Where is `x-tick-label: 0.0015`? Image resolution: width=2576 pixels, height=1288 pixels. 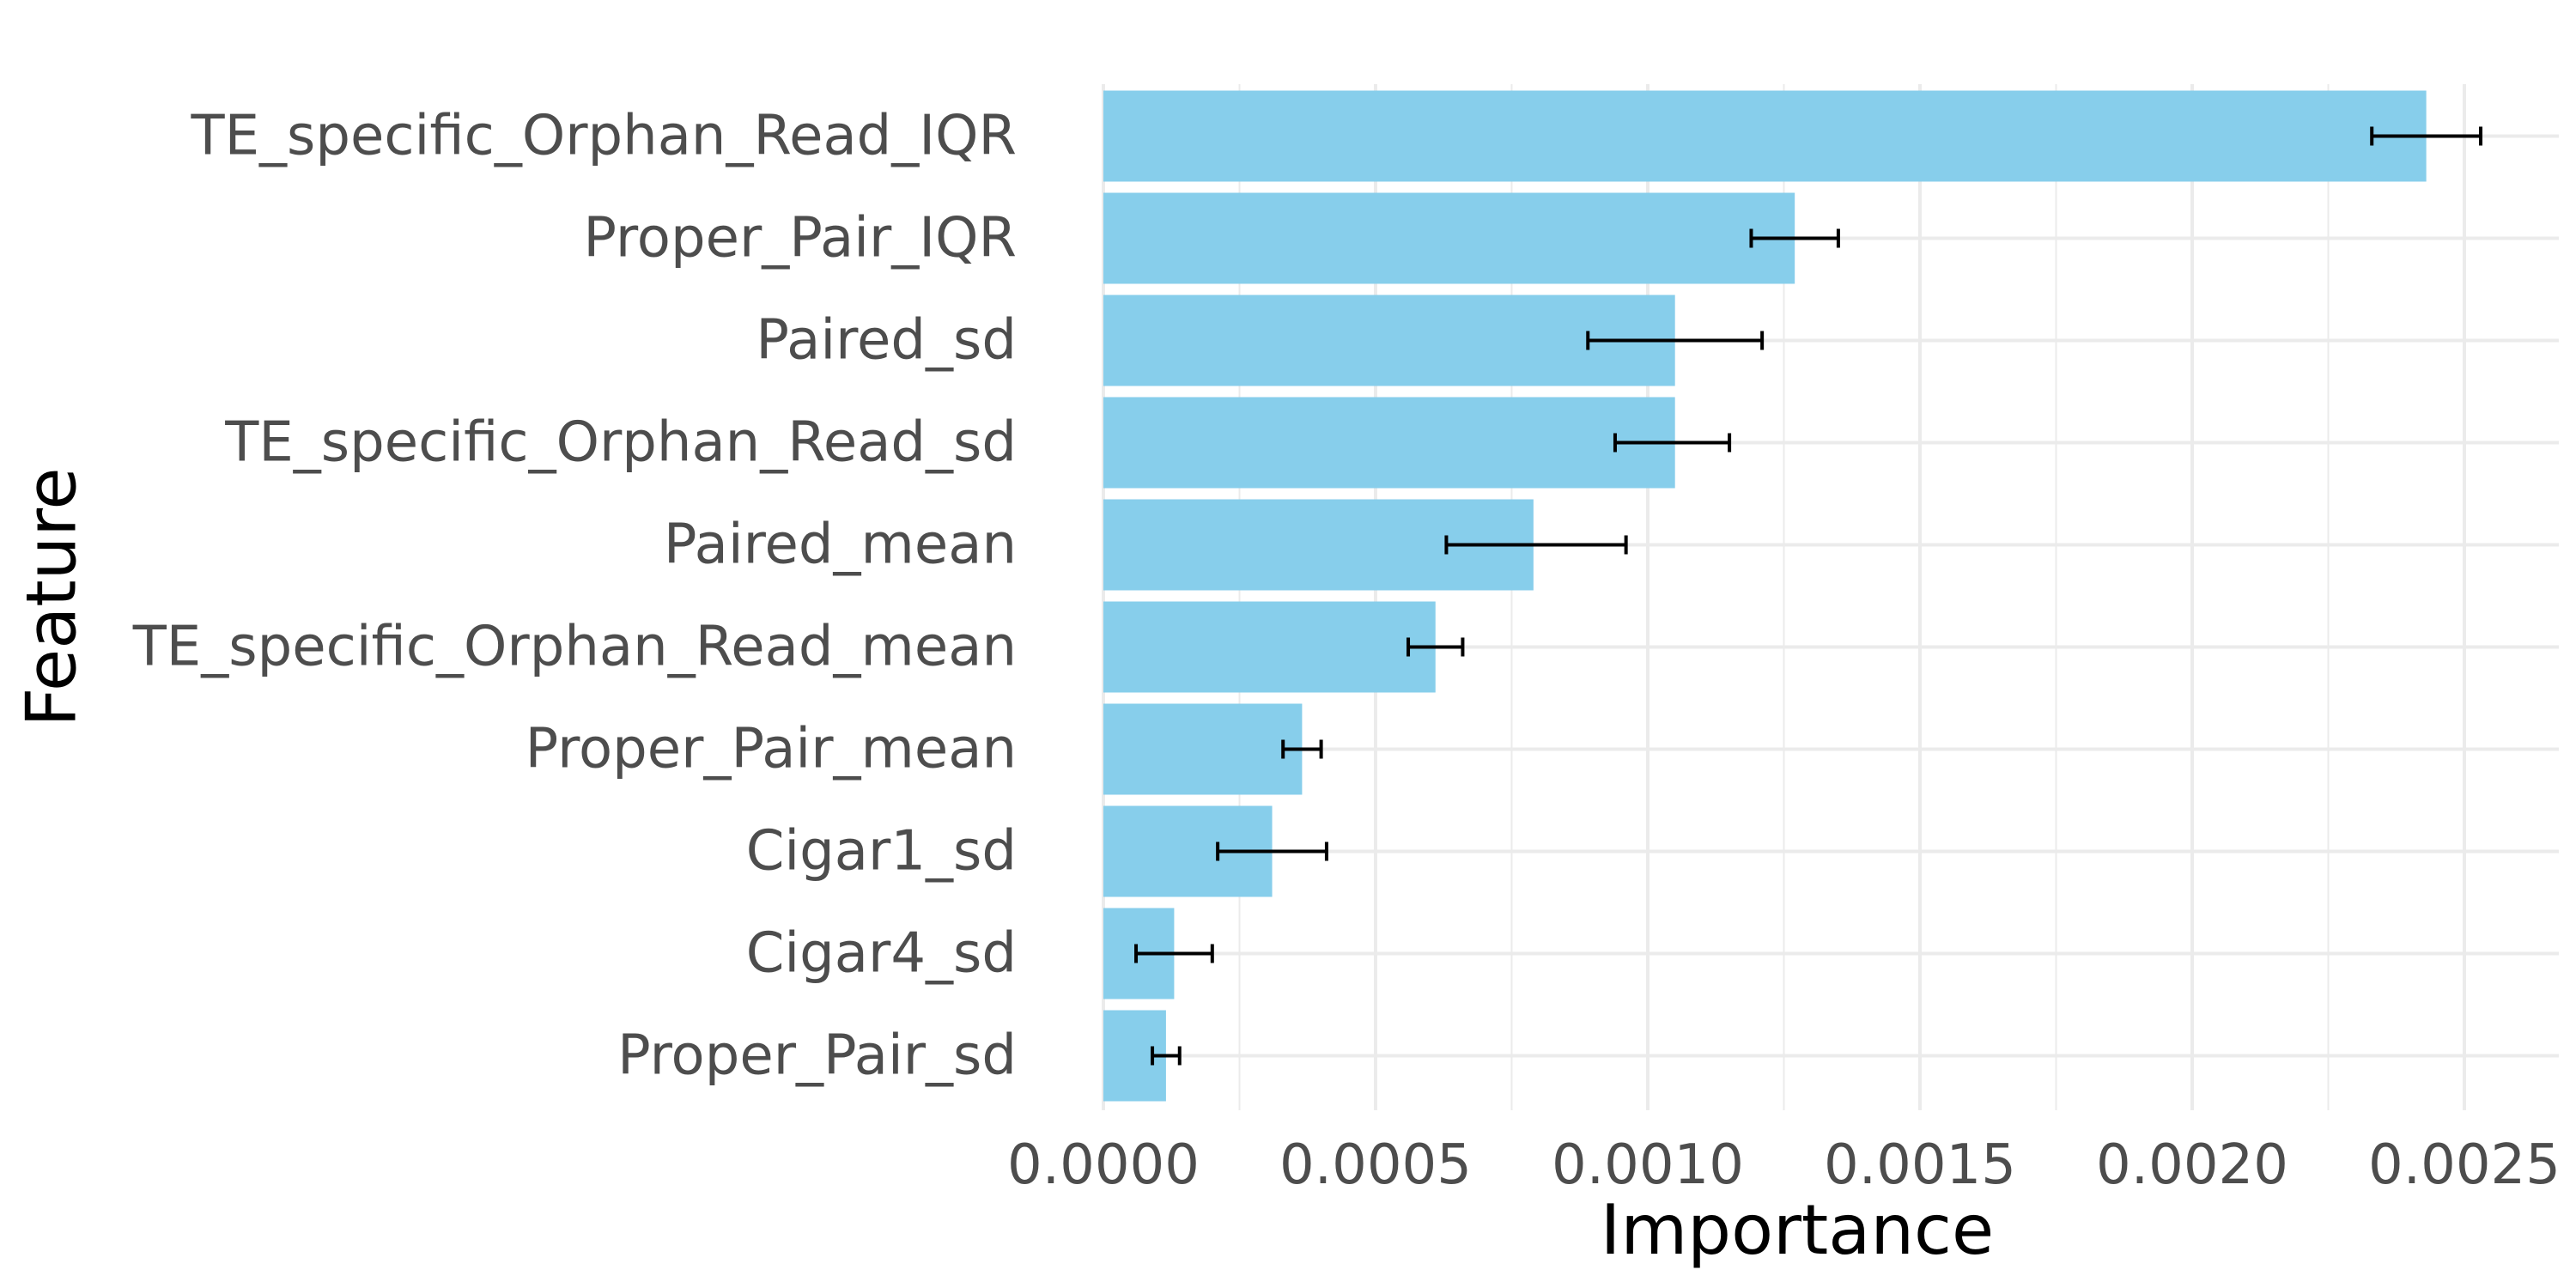
x-tick-label: 0.0015 is located at coordinates (1920, 1165).